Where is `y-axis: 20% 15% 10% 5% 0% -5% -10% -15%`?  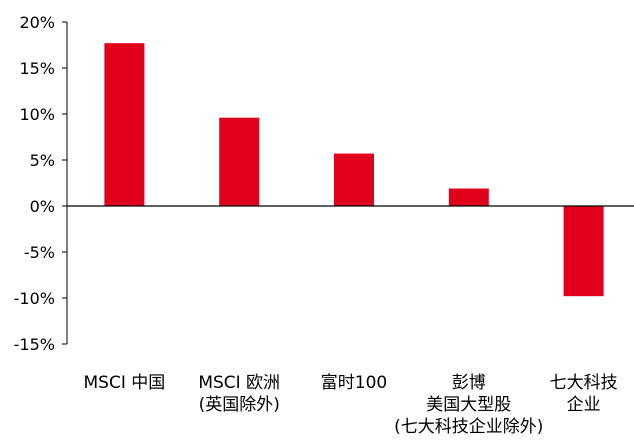 y-axis: 20% 15% 10% 5% 0% -5% -10% -15% is located at coordinates (41, 183).